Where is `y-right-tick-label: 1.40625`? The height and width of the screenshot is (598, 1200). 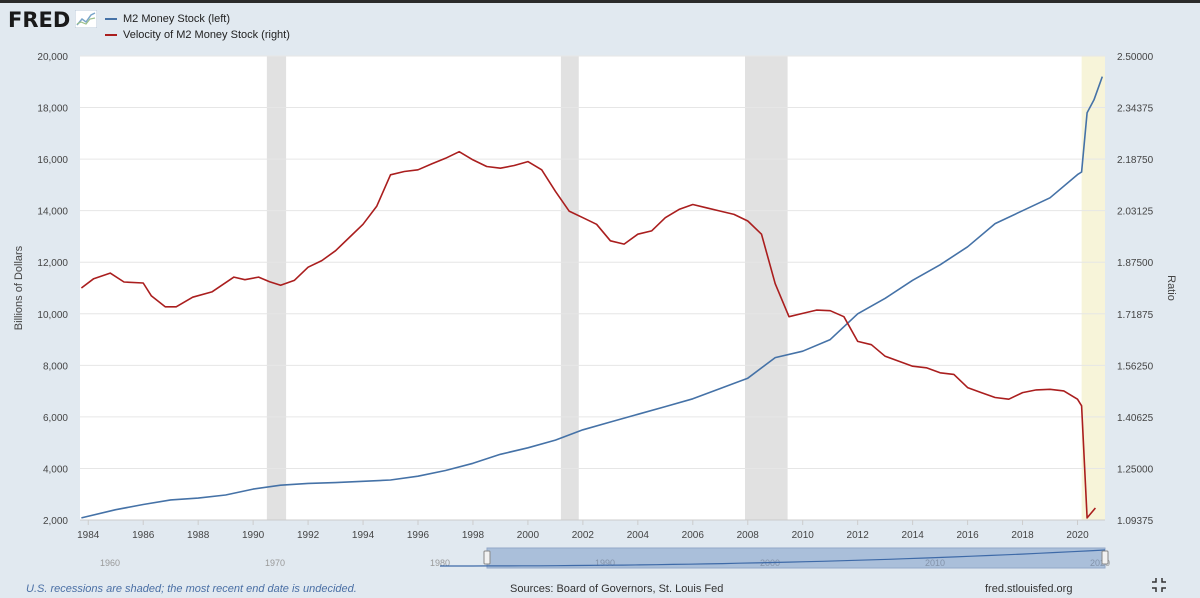
y-right-tick-label: 1.40625 is located at coordinates (1135, 418).